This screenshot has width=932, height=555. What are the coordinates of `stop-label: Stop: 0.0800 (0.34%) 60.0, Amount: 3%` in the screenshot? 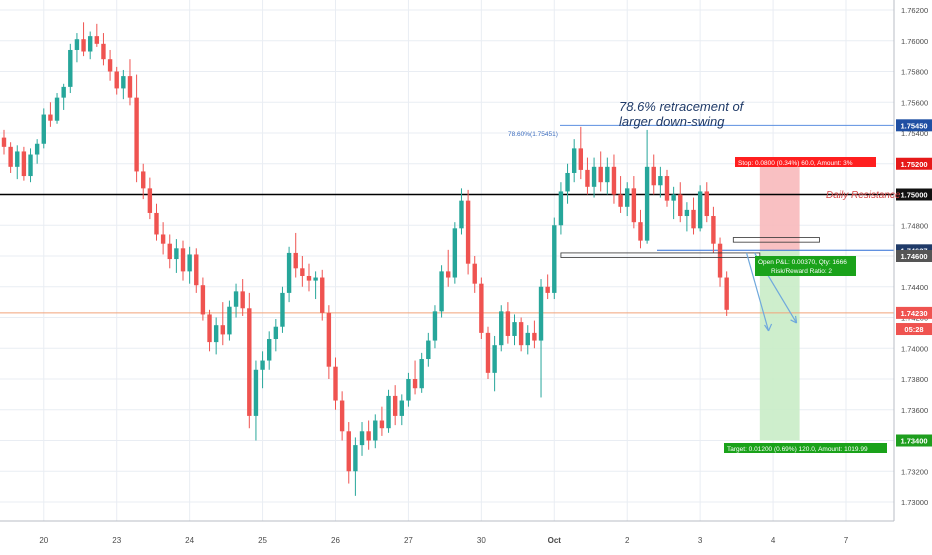 It's located at (795, 163).